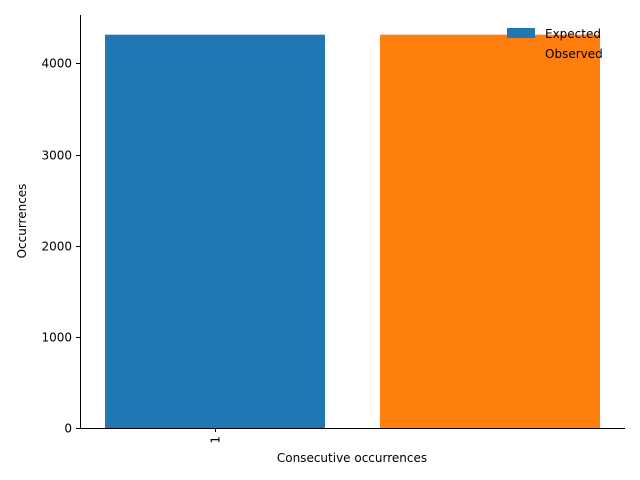  I want to click on y-tick-label: 0, so click(68, 429).